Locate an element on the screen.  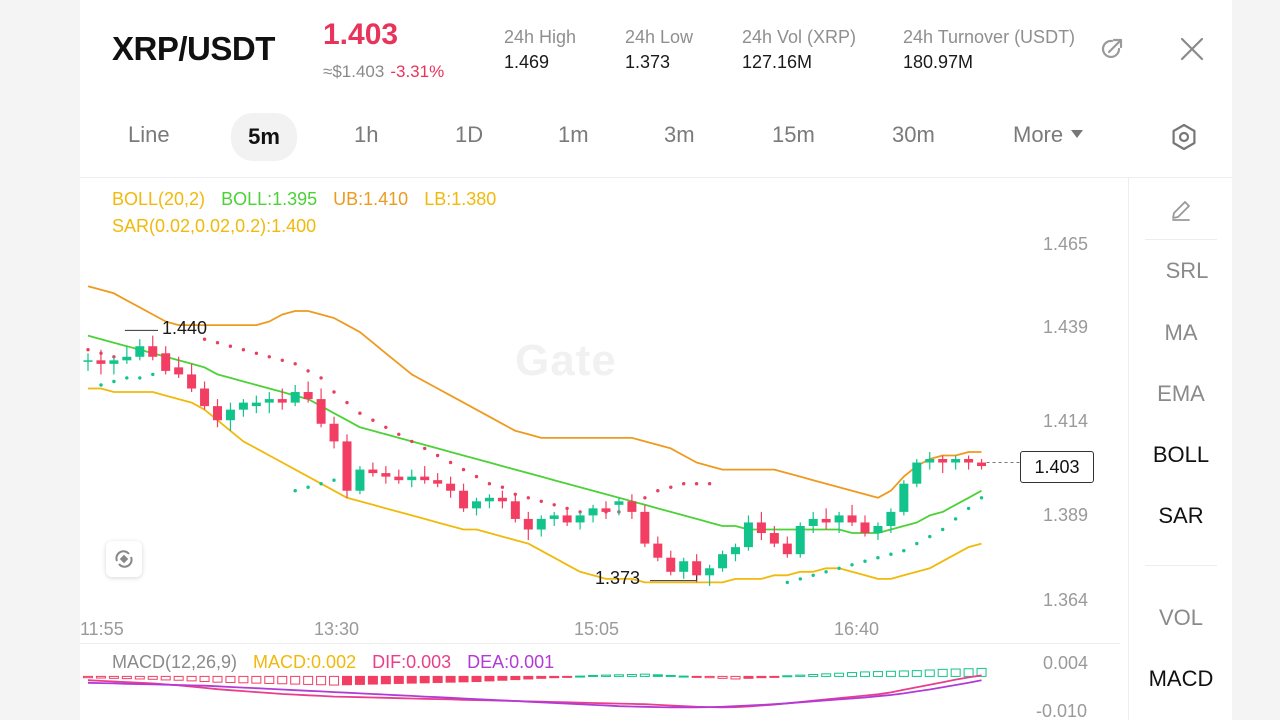
indicator-srl: SRL is located at coordinates (1187, 270).